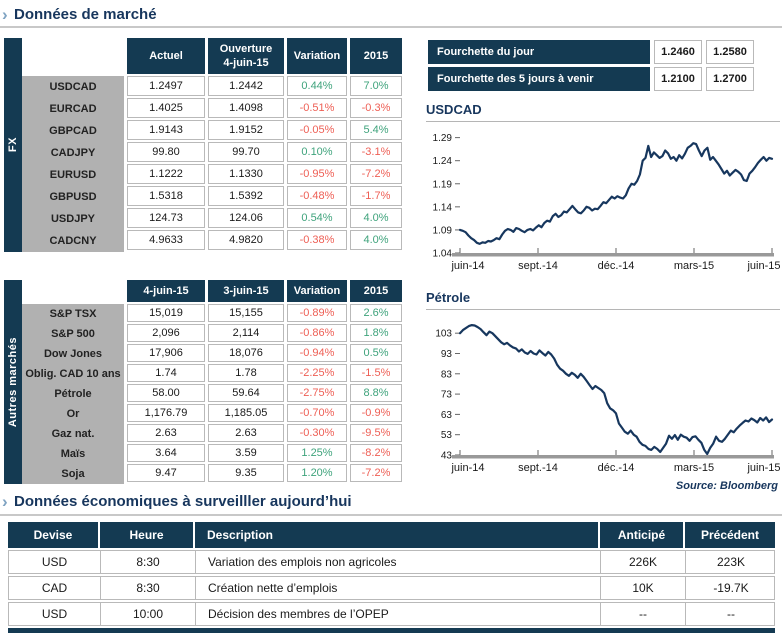 The width and height of the screenshot is (782, 633). What do you see at coordinates (148, 562) in the screenshot?
I see `econ-cell-heure: 8:30` at bounding box center [148, 562].